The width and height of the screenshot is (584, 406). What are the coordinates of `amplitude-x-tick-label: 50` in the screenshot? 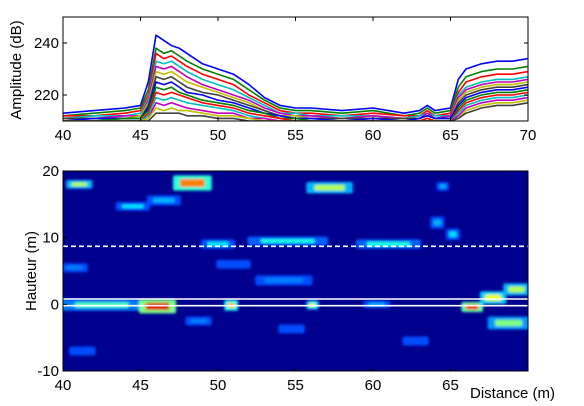 It's located at (218, 135).